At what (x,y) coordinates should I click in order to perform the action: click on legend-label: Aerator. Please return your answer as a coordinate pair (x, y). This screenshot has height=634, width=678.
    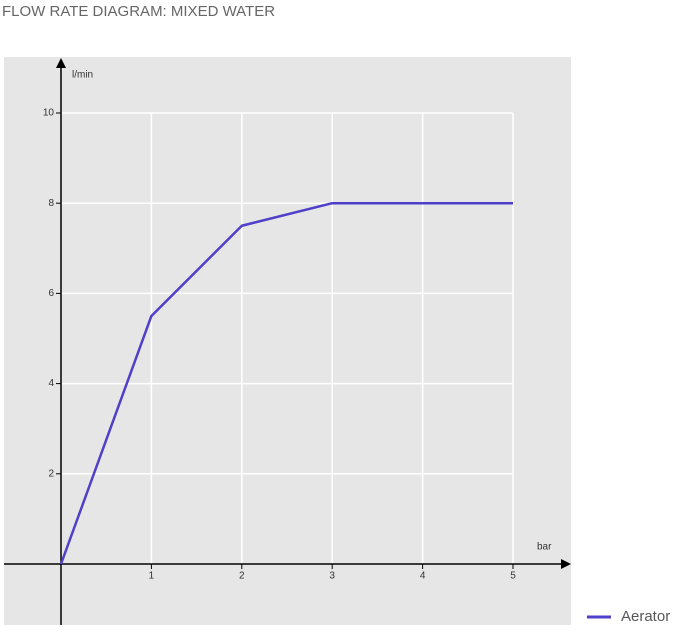
    Looking at the image, I should click on (645, 616).